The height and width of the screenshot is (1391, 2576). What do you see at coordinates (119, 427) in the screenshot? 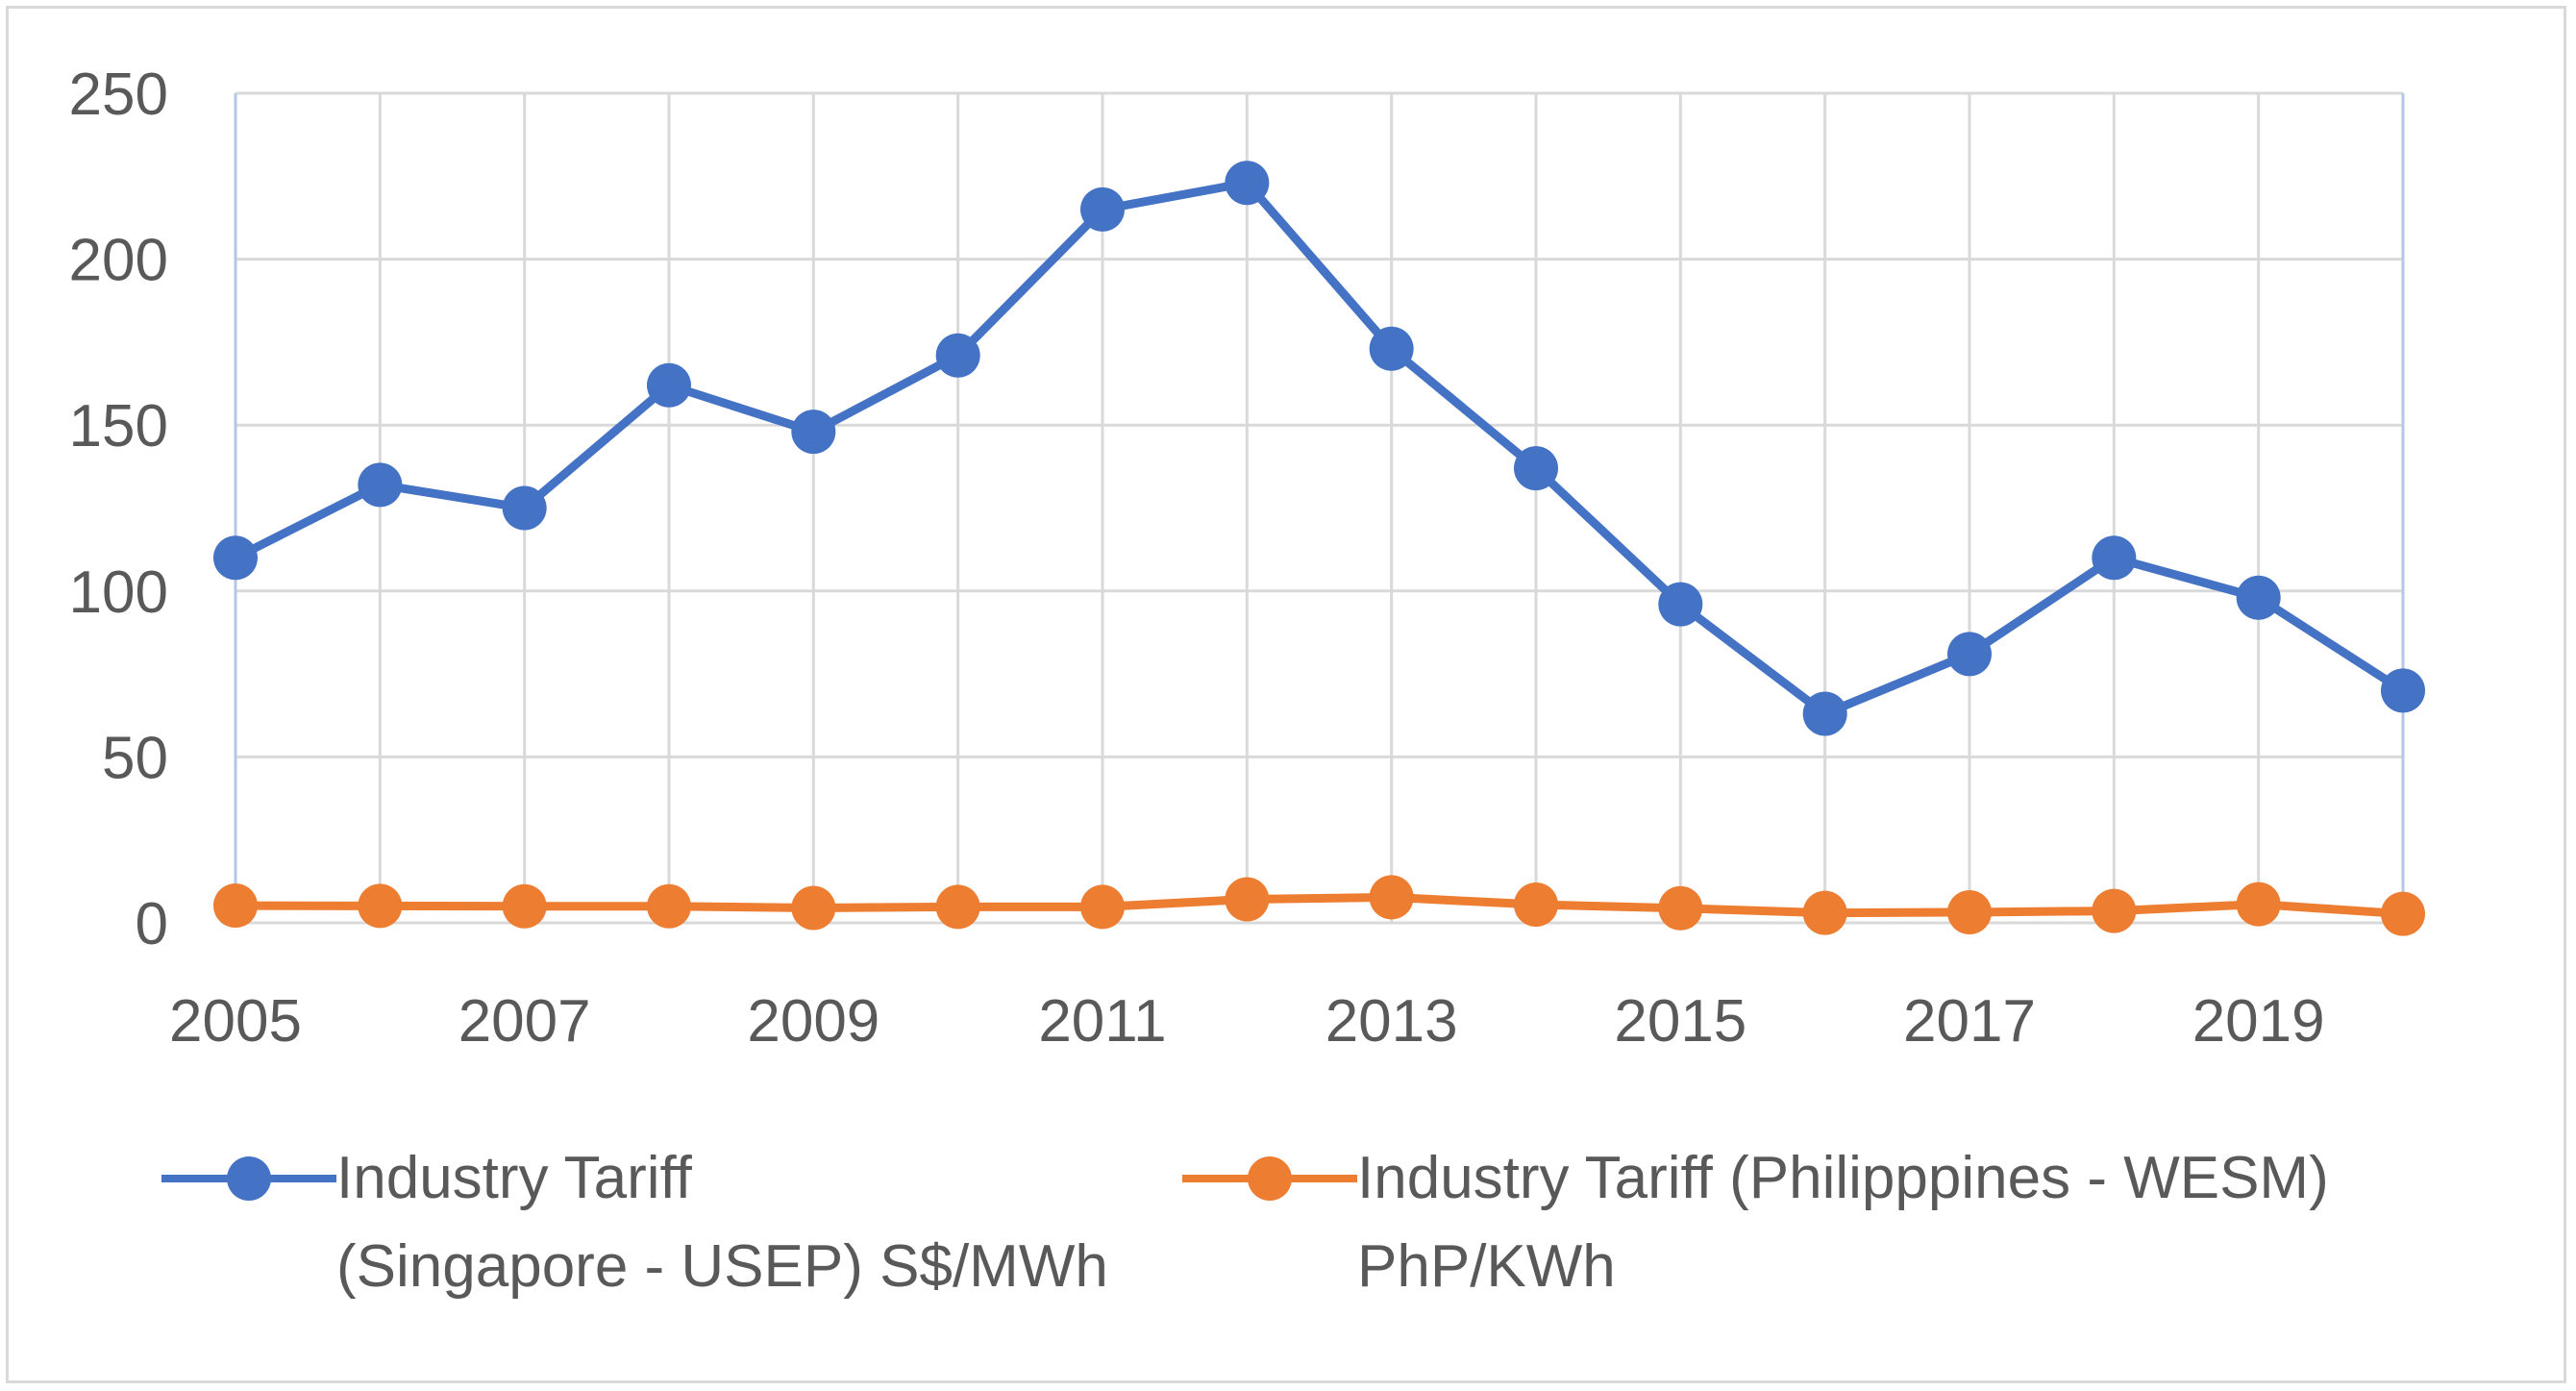
I see `y-tick-label: 150` at bounding box center [119, 427].